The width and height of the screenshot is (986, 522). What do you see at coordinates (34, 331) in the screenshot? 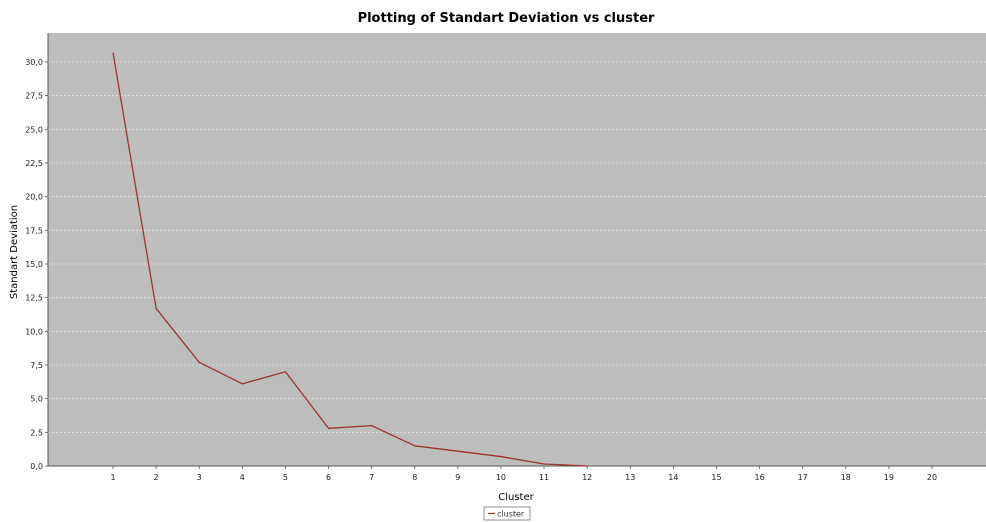
I see `y-tick-label: 10,0` at bounding box center [34, 331].